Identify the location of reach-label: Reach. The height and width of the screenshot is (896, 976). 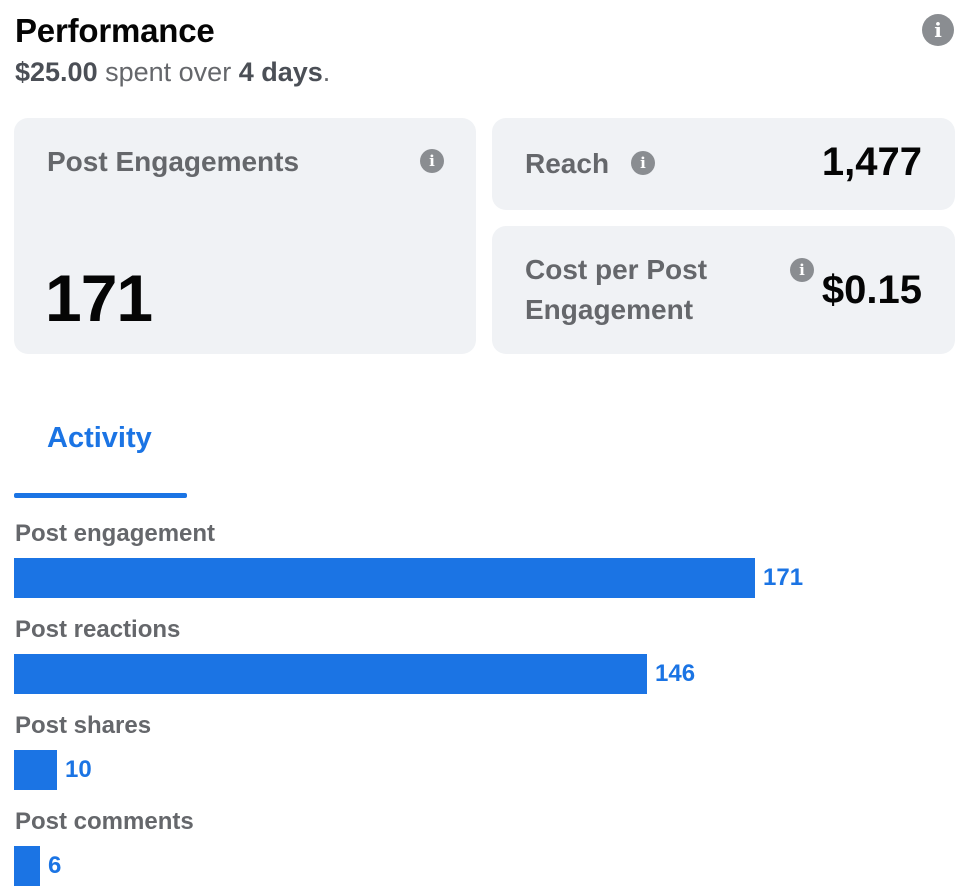
(567, 163).